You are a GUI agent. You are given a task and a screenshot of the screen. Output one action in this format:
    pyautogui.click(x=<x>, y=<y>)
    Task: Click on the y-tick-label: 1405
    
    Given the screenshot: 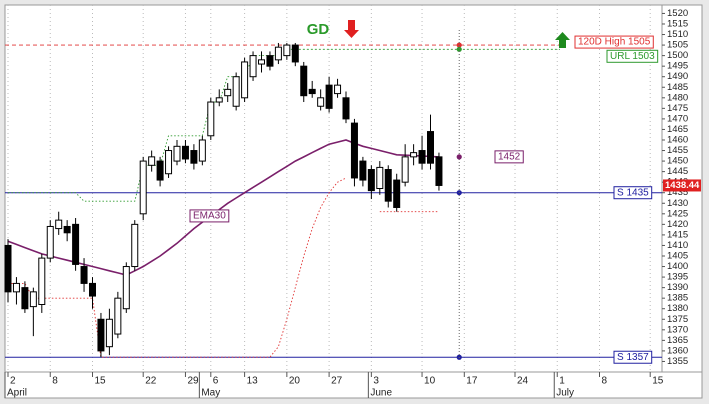 What is the action you would take?
    pyautogui.click(x=677, y=256)
    